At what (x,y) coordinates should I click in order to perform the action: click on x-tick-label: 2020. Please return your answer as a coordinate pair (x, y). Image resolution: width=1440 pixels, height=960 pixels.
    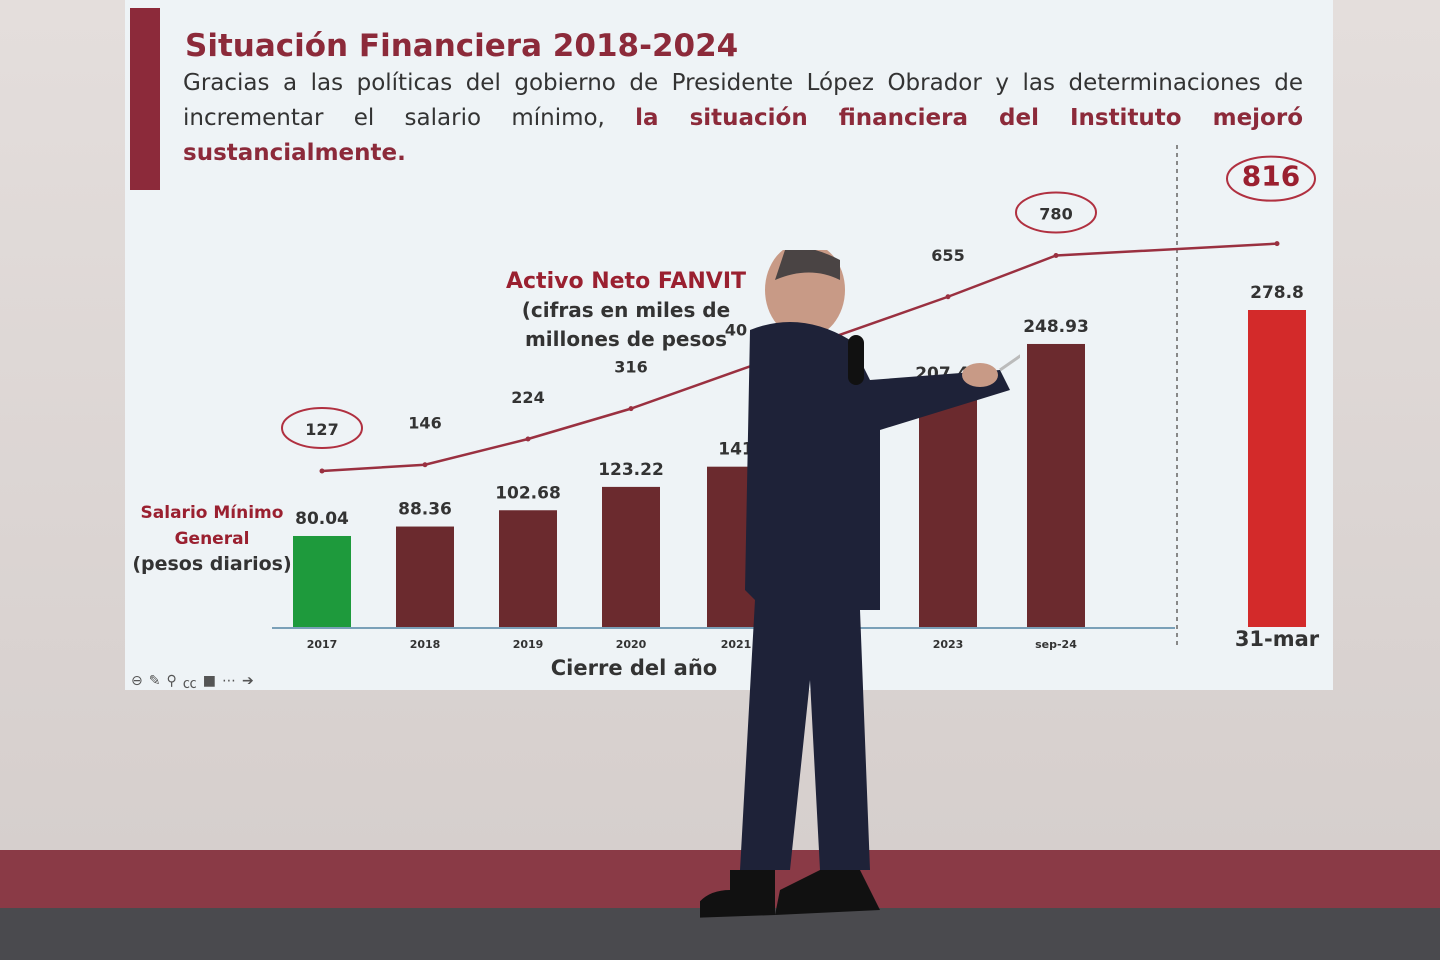
    Looking at the image, I should click on (631, 644).